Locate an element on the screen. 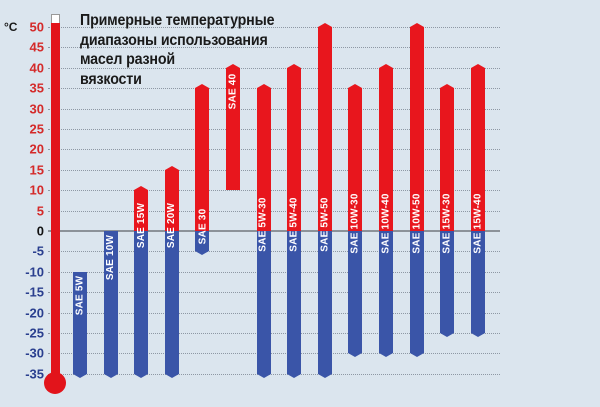 Image resolution: width=600 pixels, height=407 pixels. bar-sae-20w: SAE 20W is located at coordinates (171, 271).